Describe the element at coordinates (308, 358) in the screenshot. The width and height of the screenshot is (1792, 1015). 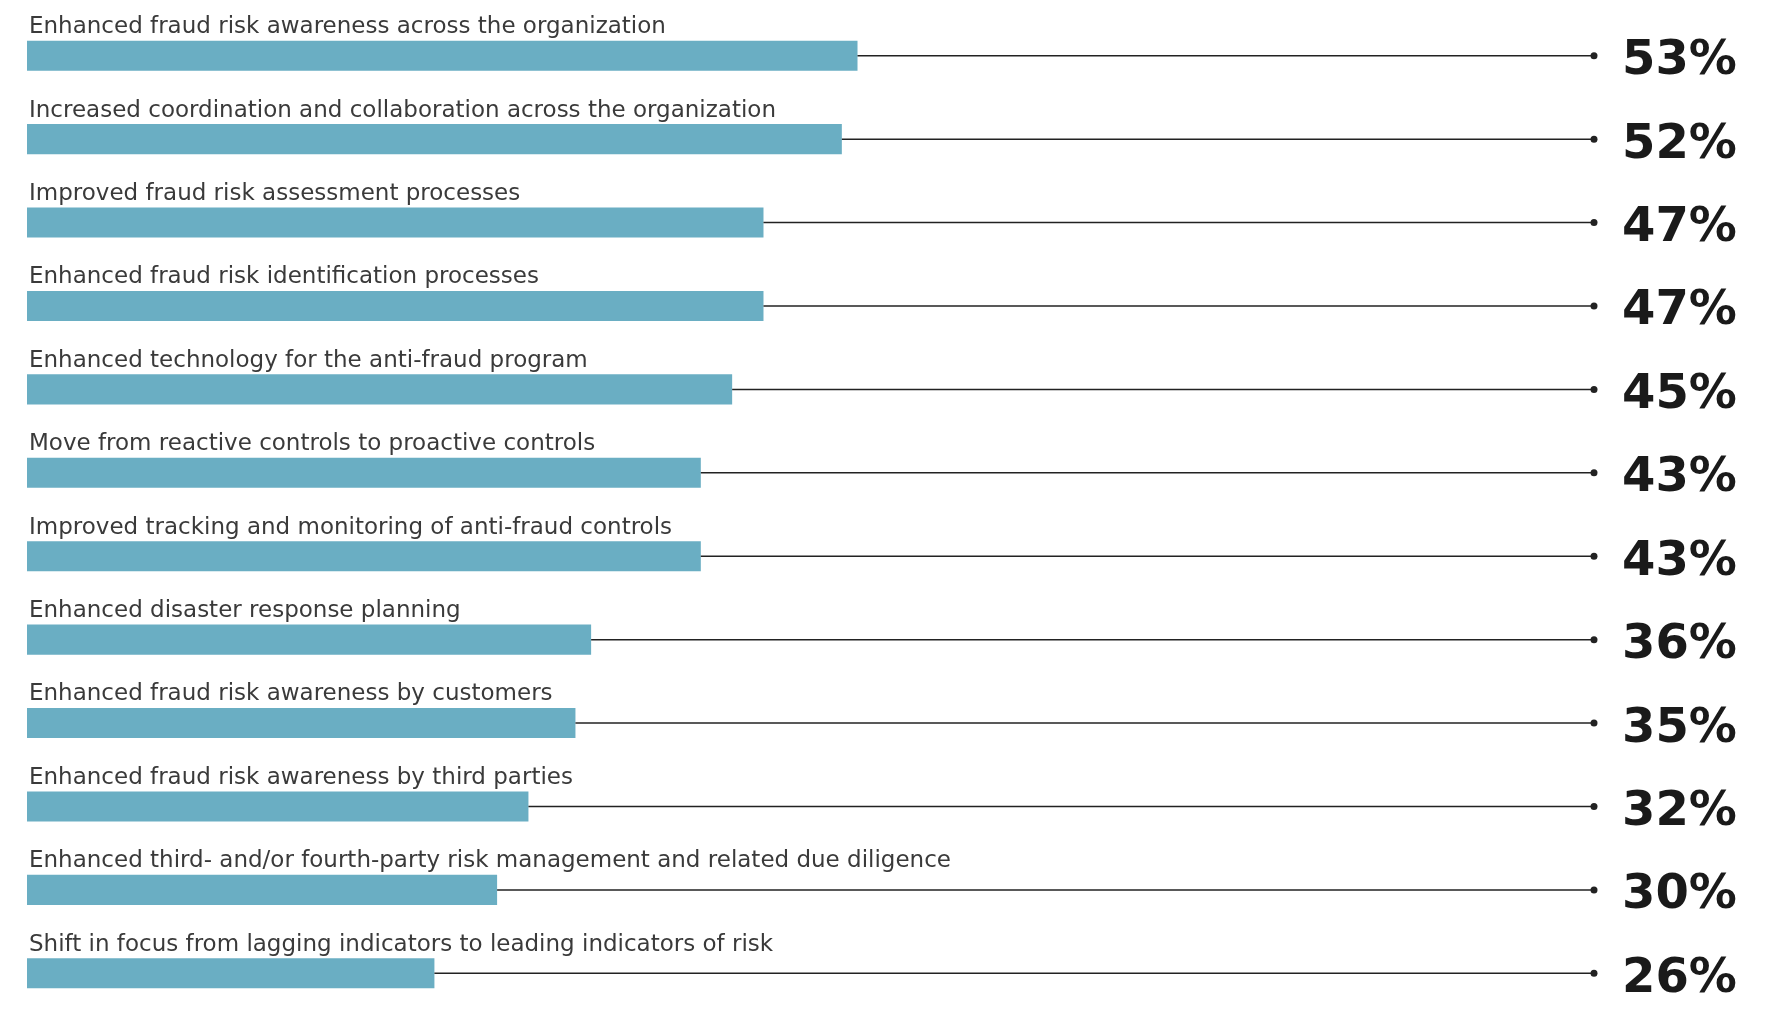
I see `y-tick-label: Enhanced technology for the anti-fraud program` at that location.